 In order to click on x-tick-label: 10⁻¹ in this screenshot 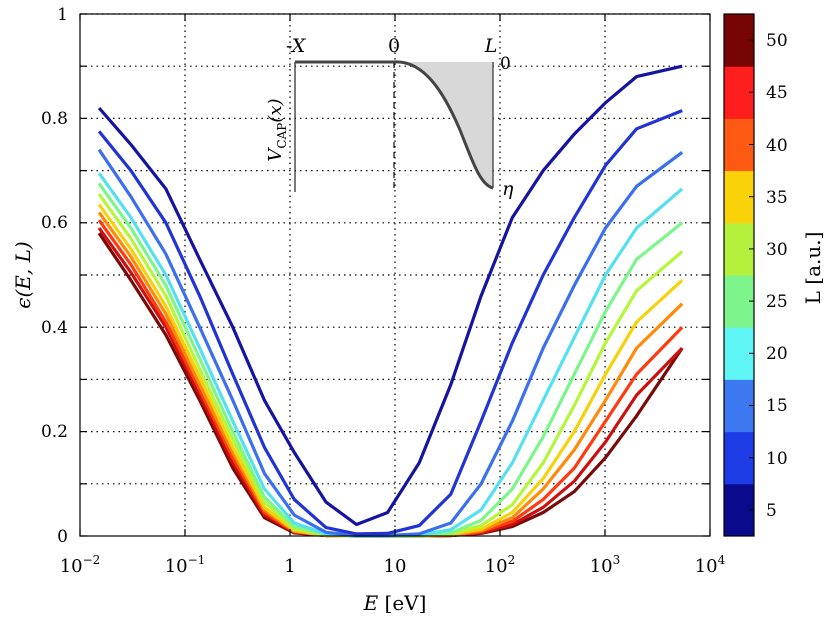, I will do `click(185, 565)`.